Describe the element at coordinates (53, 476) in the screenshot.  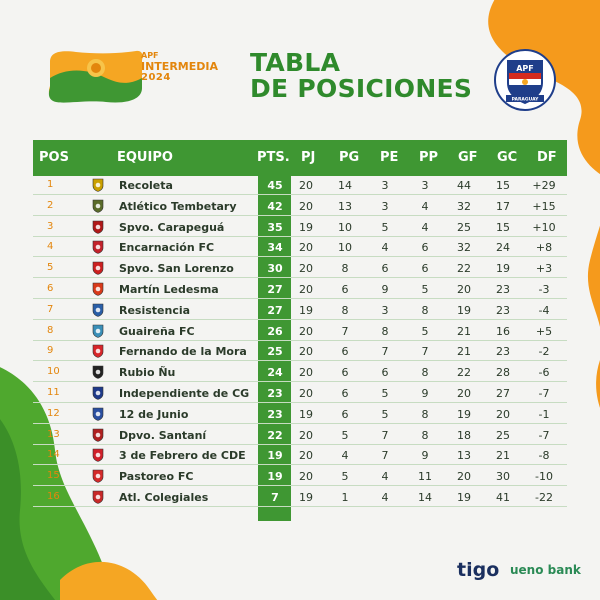
I see `position-cell: 15` at that location.